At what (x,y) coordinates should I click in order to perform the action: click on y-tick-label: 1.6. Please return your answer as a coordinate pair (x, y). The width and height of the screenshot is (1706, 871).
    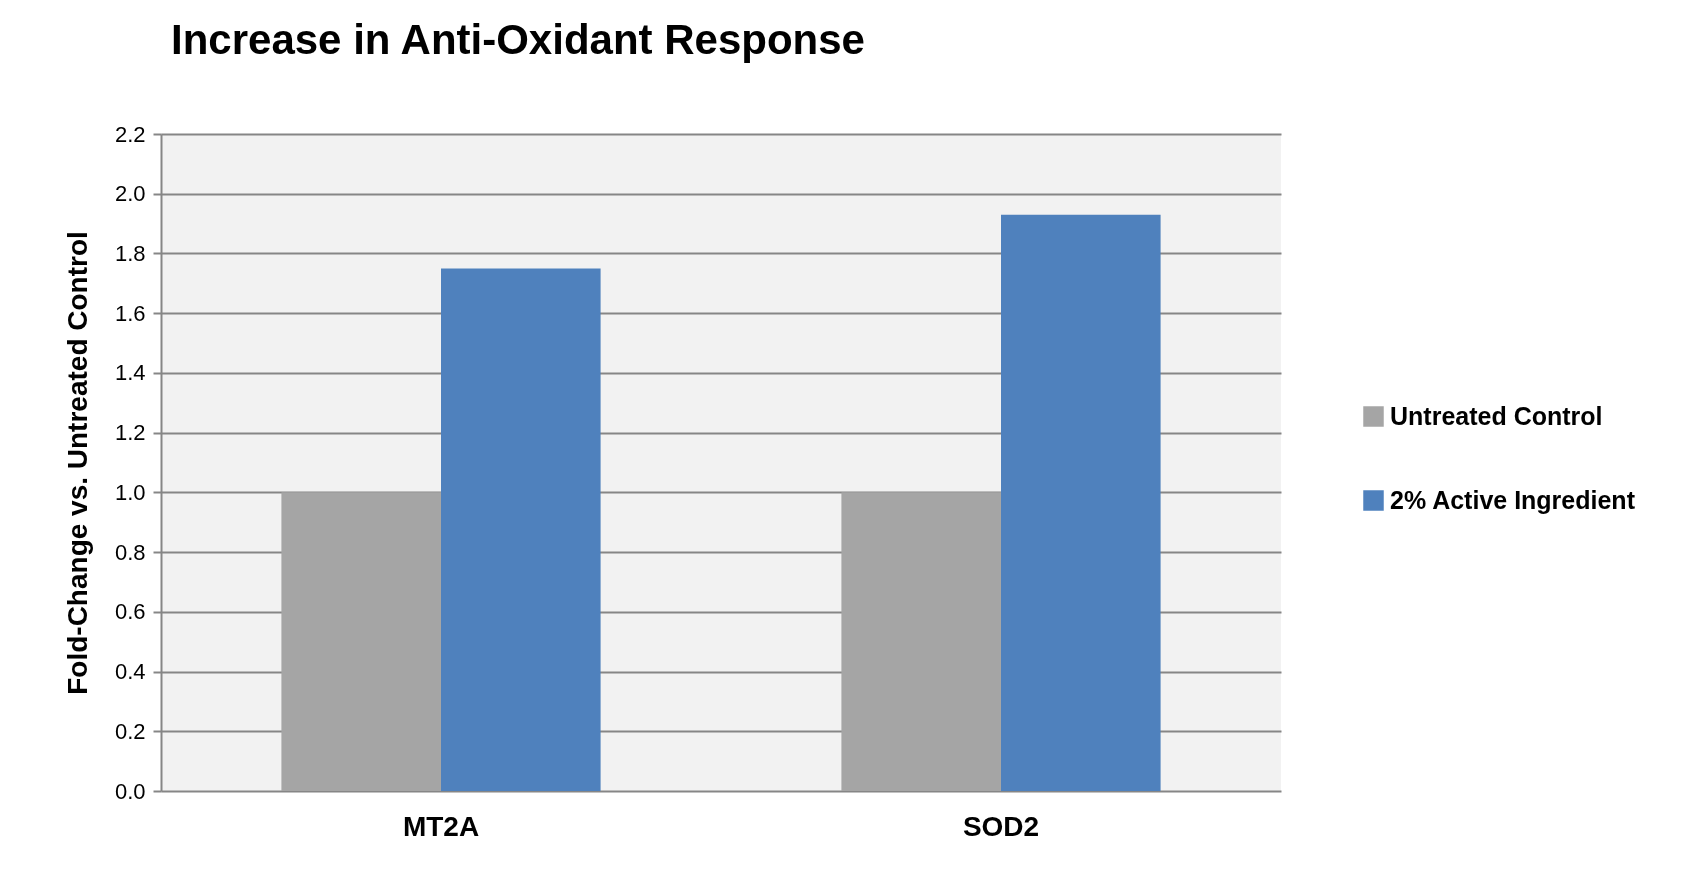
    Looking at the image, I should click on (130, 313).